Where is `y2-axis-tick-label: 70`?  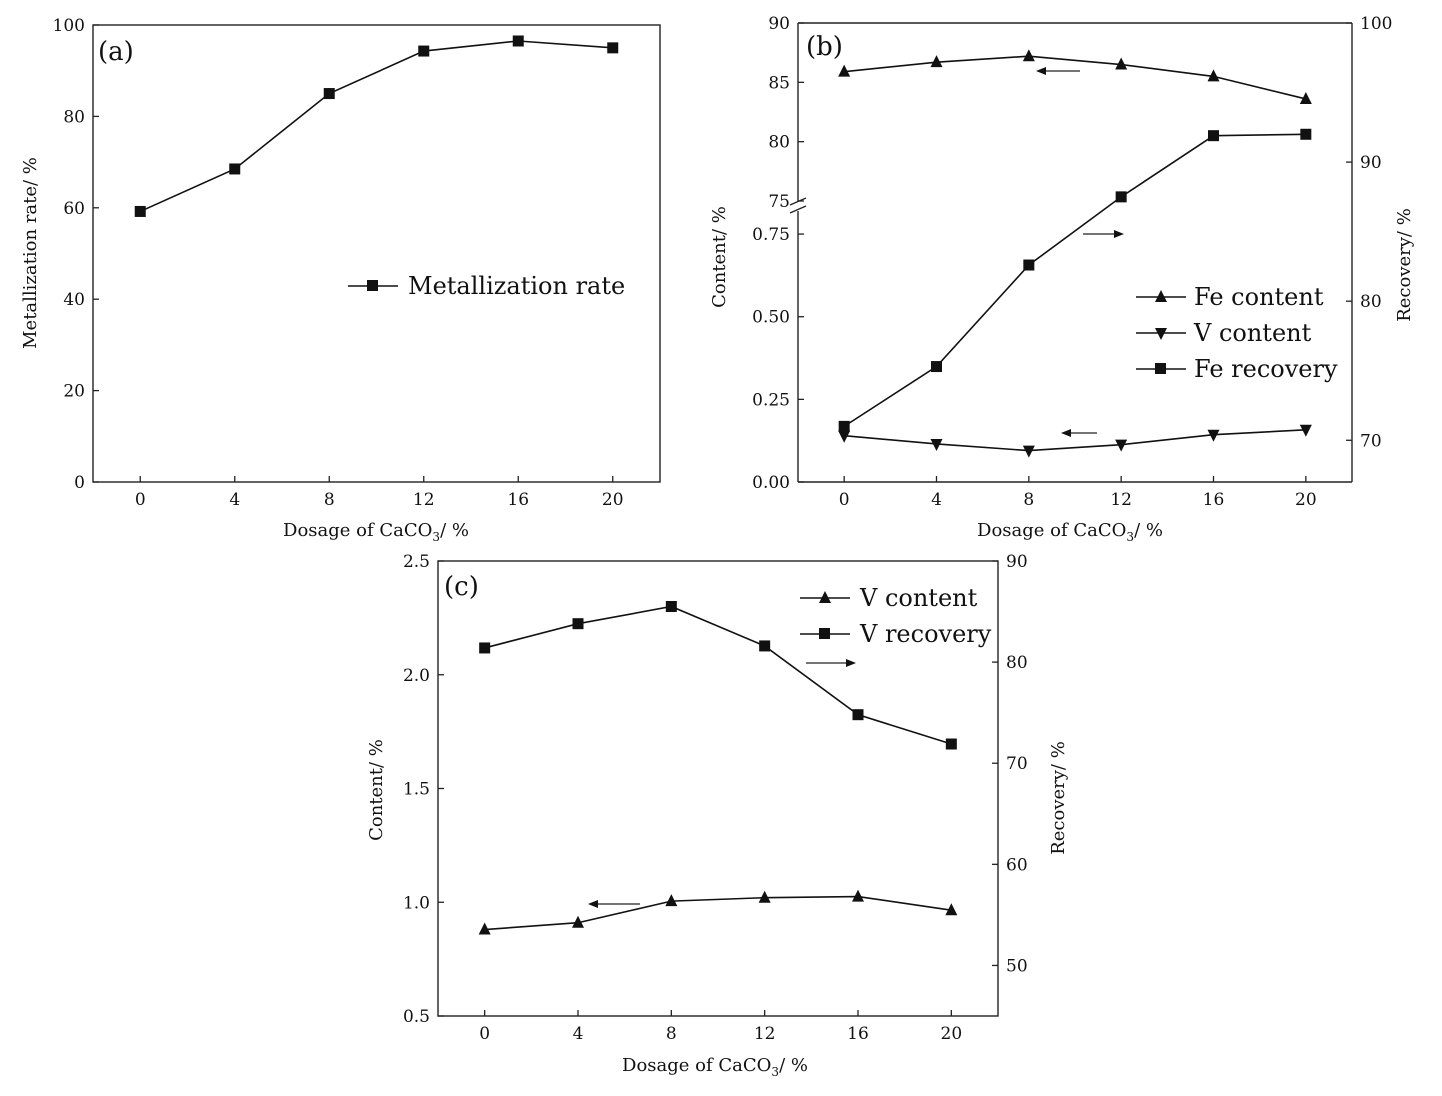 y2-axis-tick-label: 70 is located at coordinates (1017, 764).